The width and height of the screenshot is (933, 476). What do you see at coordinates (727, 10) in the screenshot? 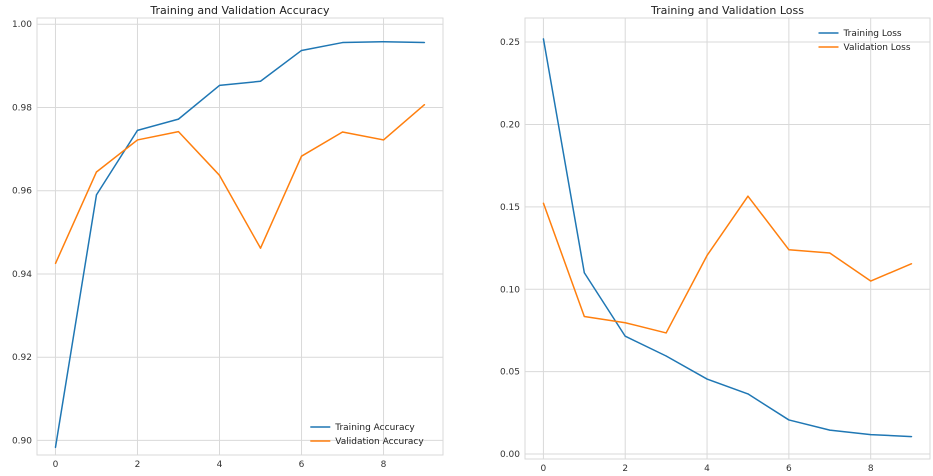
I see `chart-title: Training and Validation Loss` at bounding box center [727, 10].